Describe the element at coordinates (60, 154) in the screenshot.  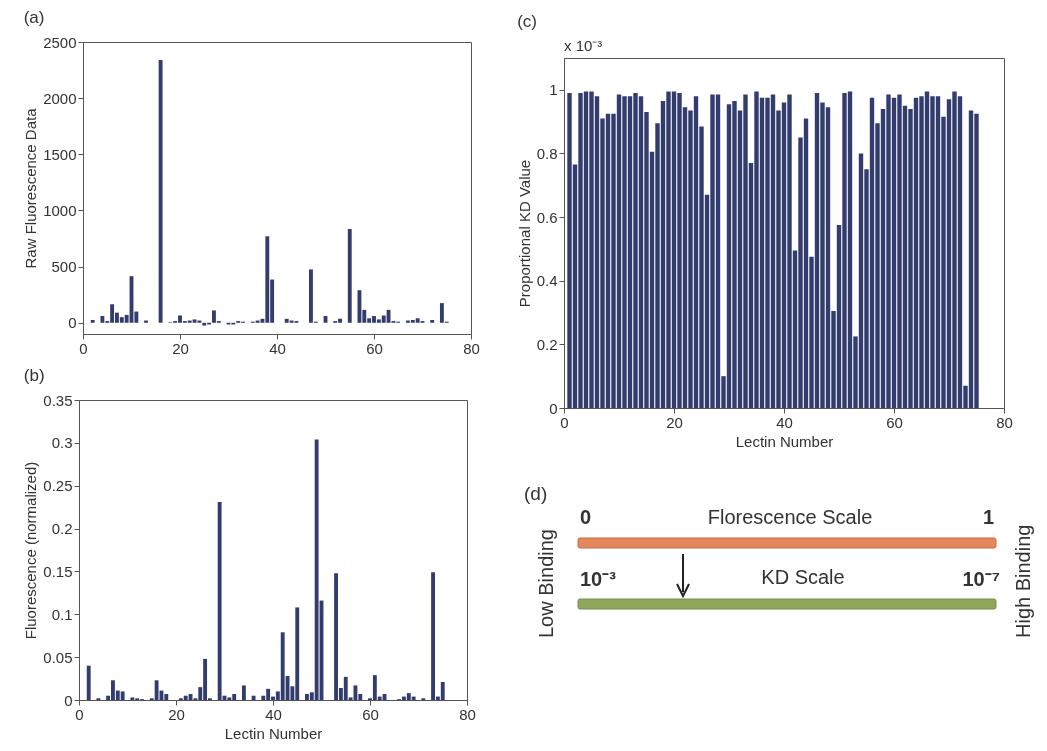
I see `y-tick-label: 1500` at that location.